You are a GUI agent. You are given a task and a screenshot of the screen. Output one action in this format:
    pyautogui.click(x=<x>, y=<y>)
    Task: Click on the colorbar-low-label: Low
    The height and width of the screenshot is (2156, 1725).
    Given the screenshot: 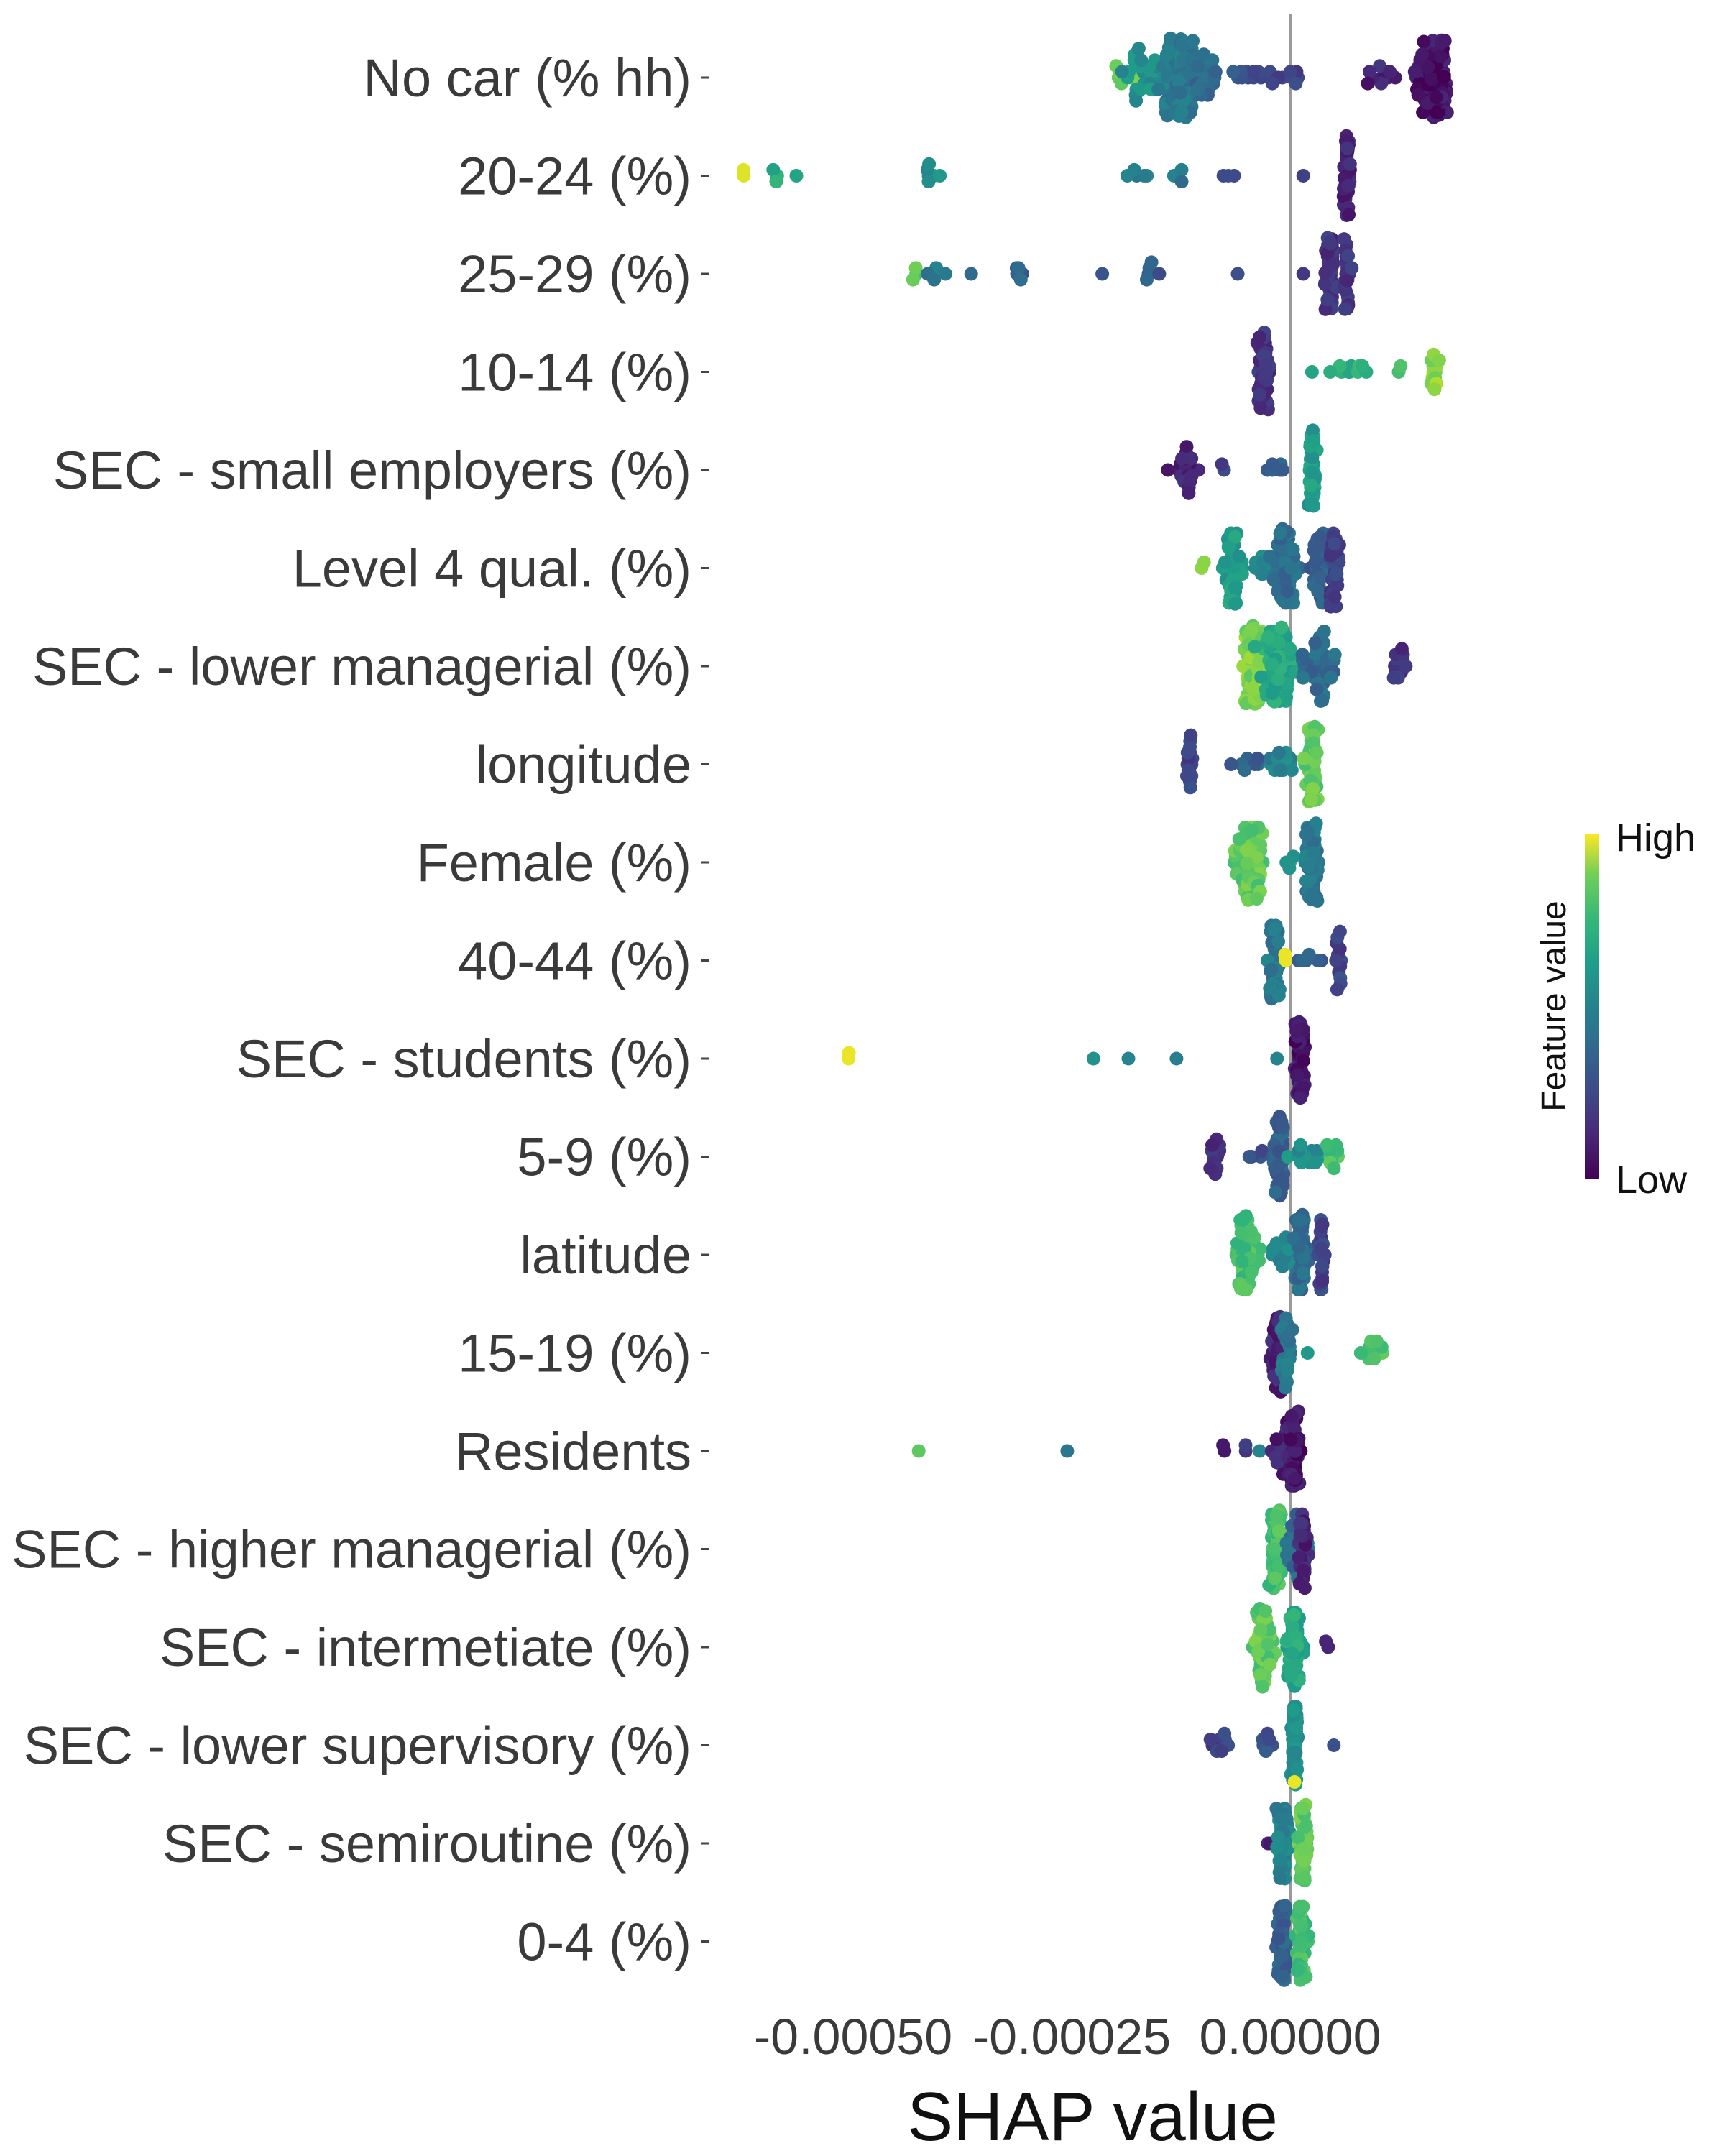 What is the action you would take?
    pyautogui.click(x=1652, y=1180)
    